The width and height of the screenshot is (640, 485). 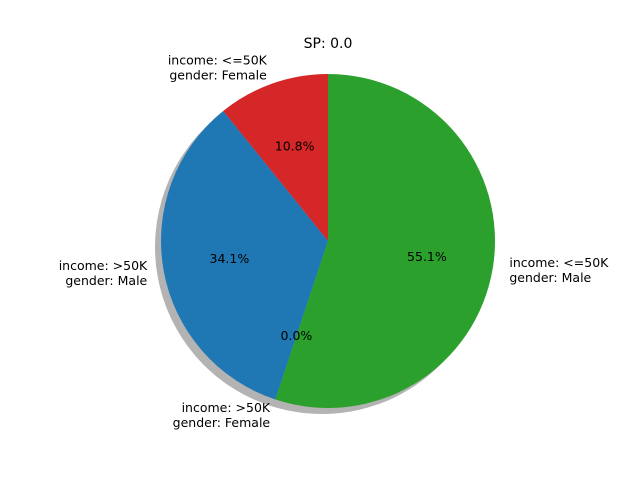 I want to click on pie-category-label: income: <=50K gender: Female, so click(x=218, y=67).